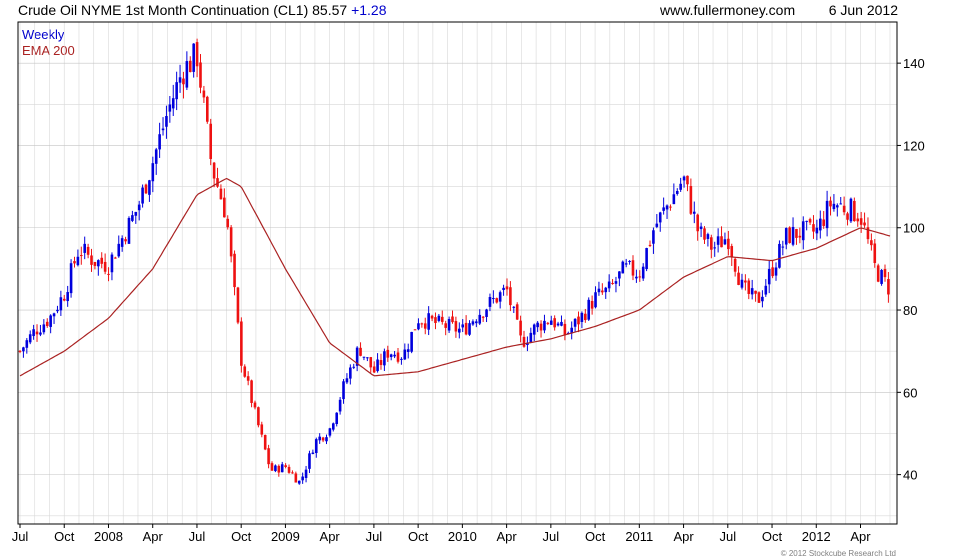 This screenshot has width=980, height=560. What do you see at coordinates (863, 10) in the screenshot?
I see `chart-date: 6 Jun 2012` at bounding box center [863, 10].